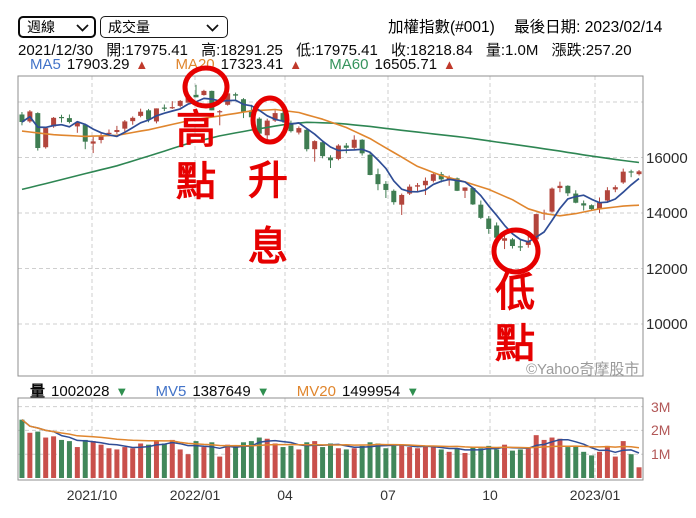 Image resolution: width=696 pixels, height=518 pixels. I want to click on ma-legend: MA5 17903.29 ▲ MA20 17323.41 ▲ MA60 16505.71 ▲, so click(254, 64).